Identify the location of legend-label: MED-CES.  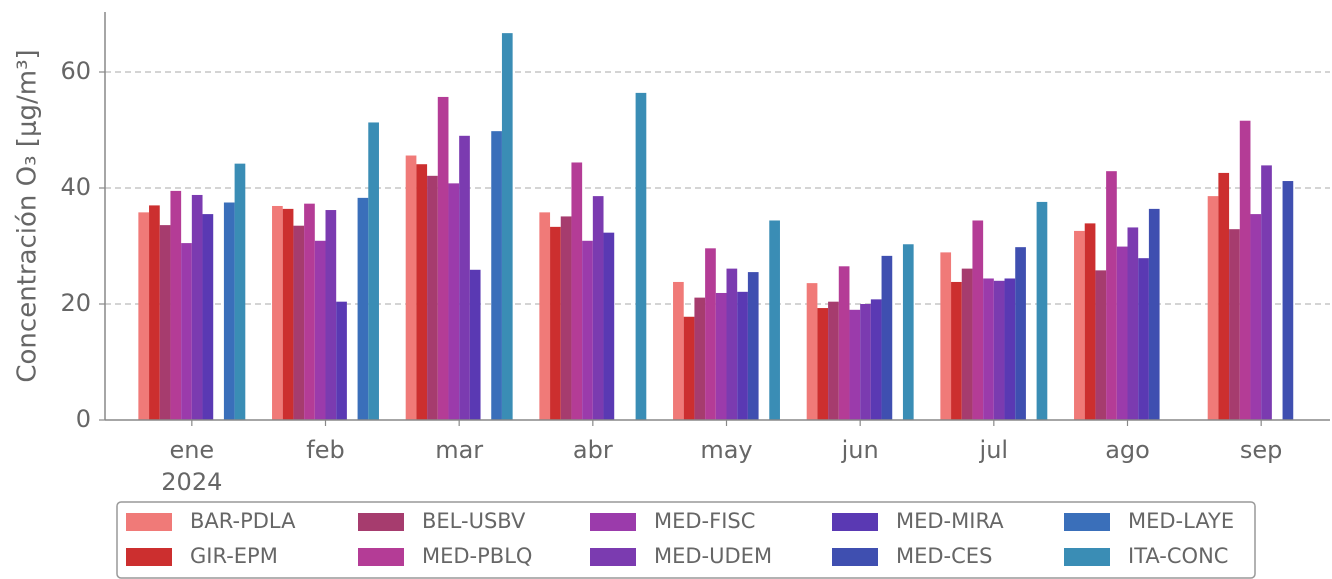
(944, 556).